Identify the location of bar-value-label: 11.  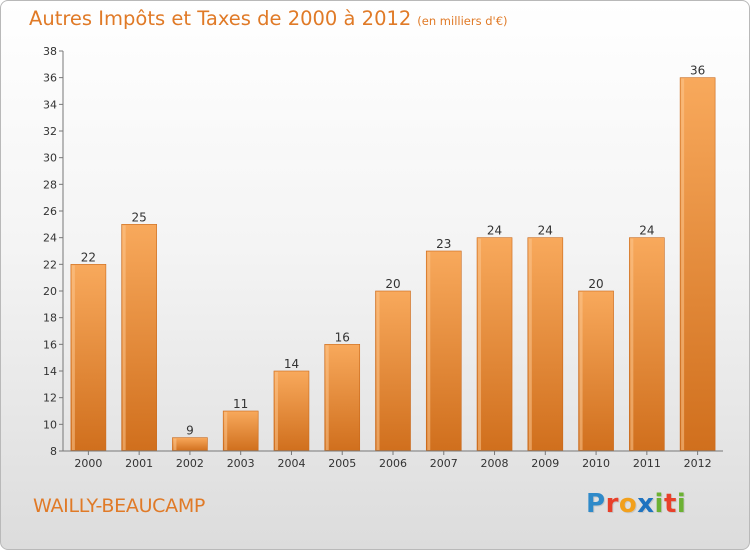
(240, 404).